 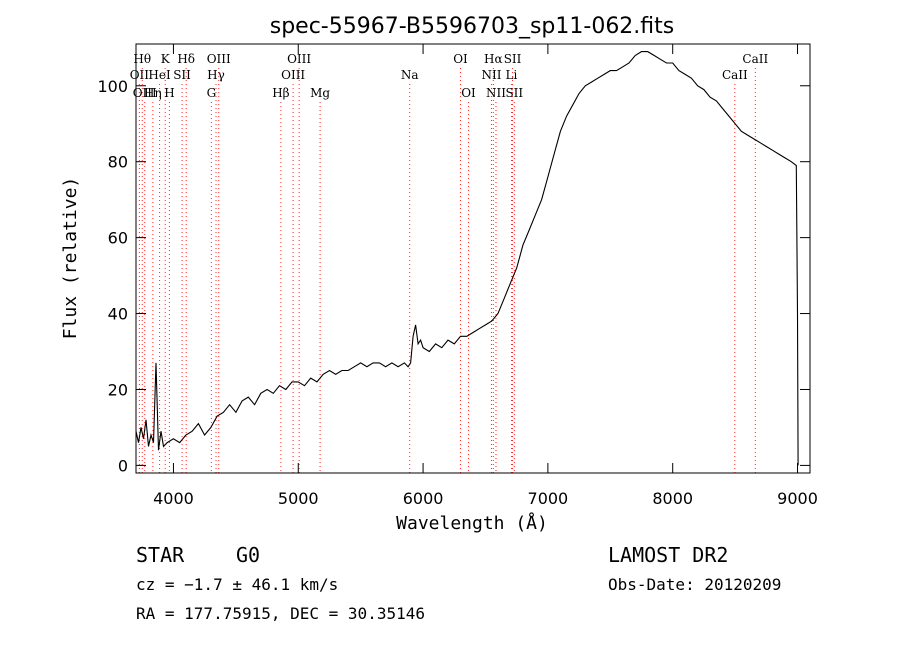 I want to click on marker-label-2: OIII, so click(x=145, y=93).